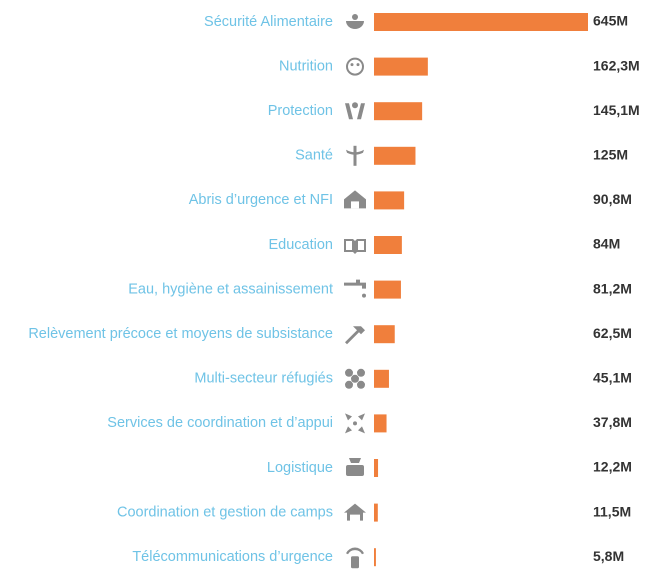  What do you see at coordinates (230, 289) in the screenshot?
I see `category-label: Eau, hygiène et assainissement` at bounding box center [230, 289].